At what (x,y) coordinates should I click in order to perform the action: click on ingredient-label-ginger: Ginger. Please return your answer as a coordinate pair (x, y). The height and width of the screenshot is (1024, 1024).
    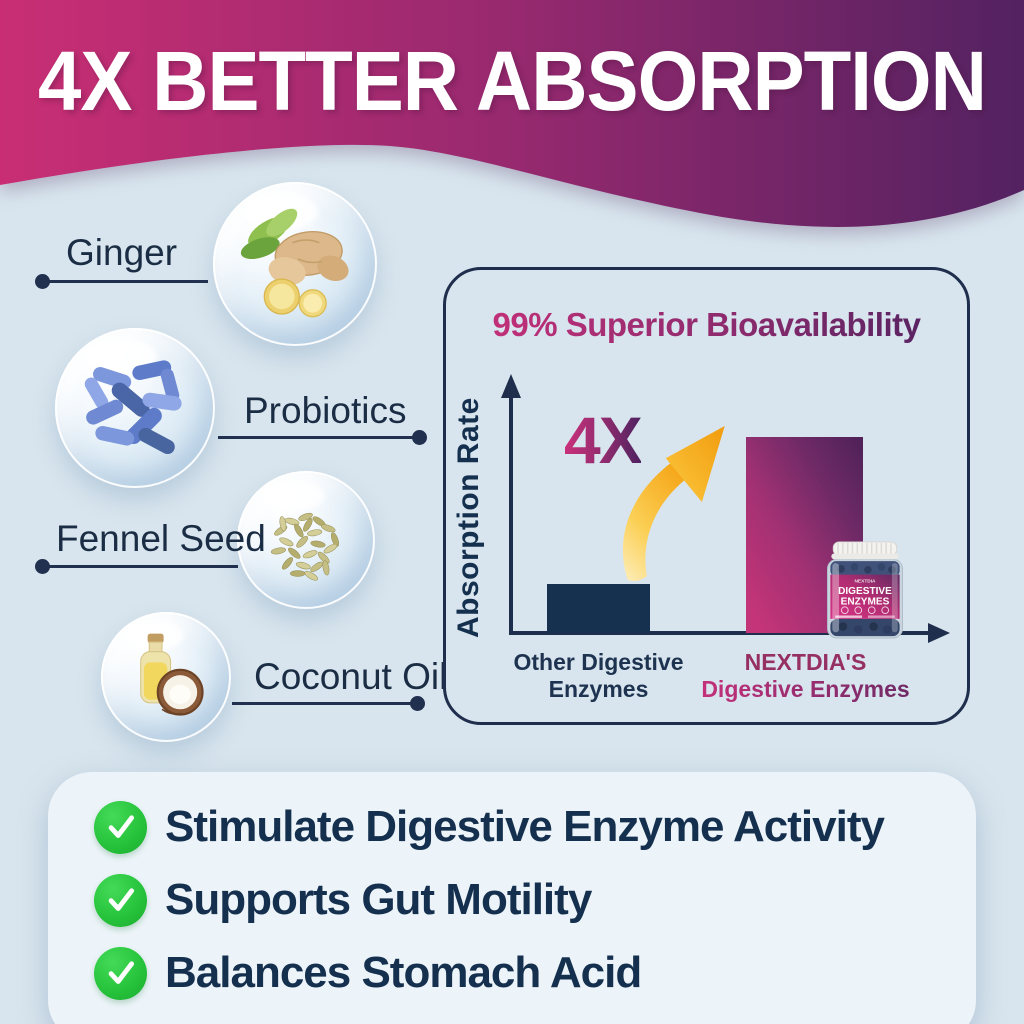
    Looking at the image, I should click on (122, 252).